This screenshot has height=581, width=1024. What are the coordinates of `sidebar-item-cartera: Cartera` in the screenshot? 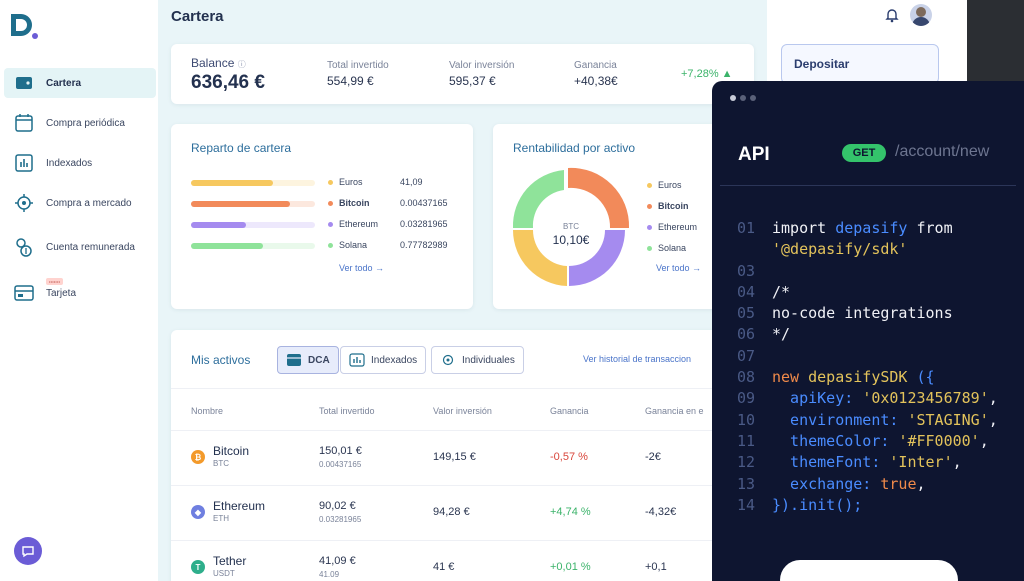 It's located at (80, 83).